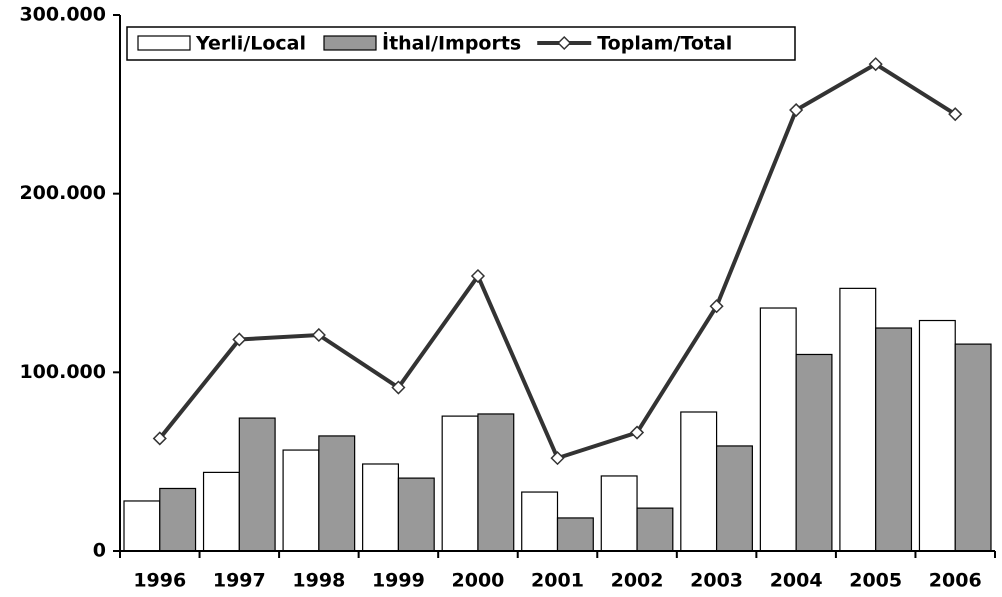 Image resolution: width=1002 pixels, height=597 pixels. What do you see at coordinates (451, 43) in the screenshot?
I see `legend-label: İthal/Imports` at bounding box center [451, 43].